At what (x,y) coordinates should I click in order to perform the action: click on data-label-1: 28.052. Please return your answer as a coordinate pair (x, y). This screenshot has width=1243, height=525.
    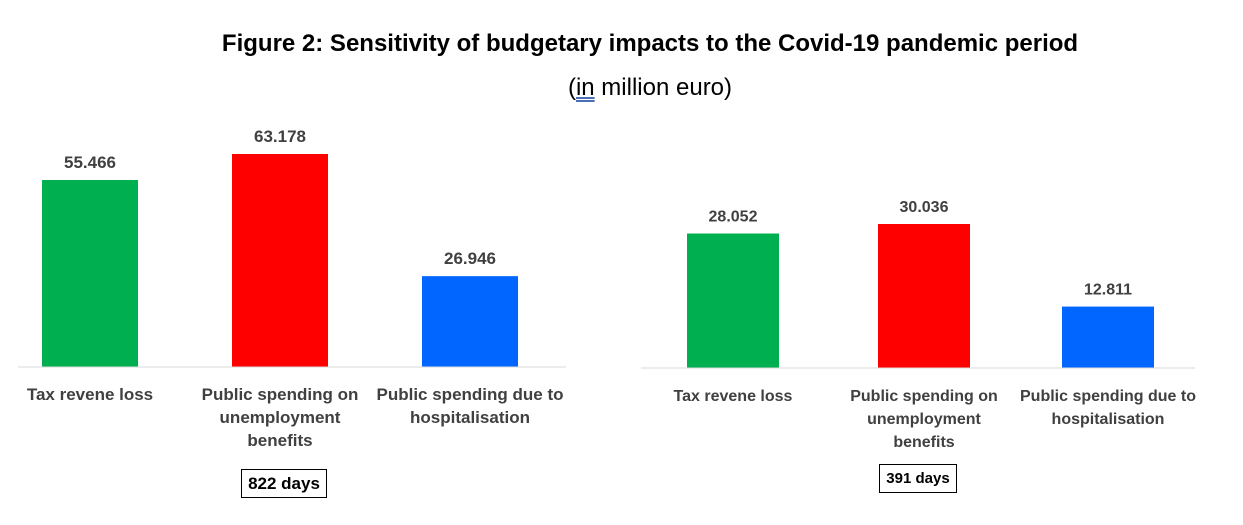
    Looking at the image, I should click on (733, 217).